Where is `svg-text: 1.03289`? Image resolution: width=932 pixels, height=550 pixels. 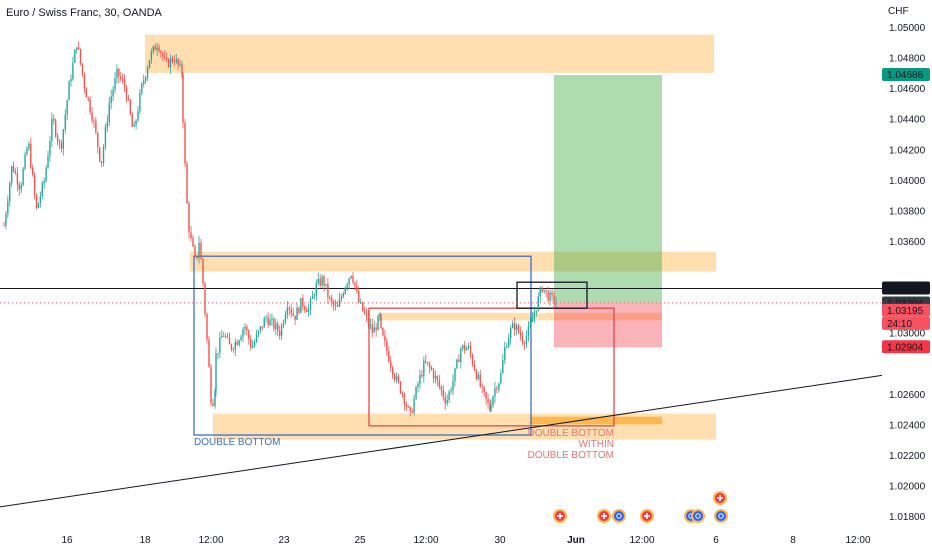 svg-text: 1.03289 is located at coordinates (905, 288).